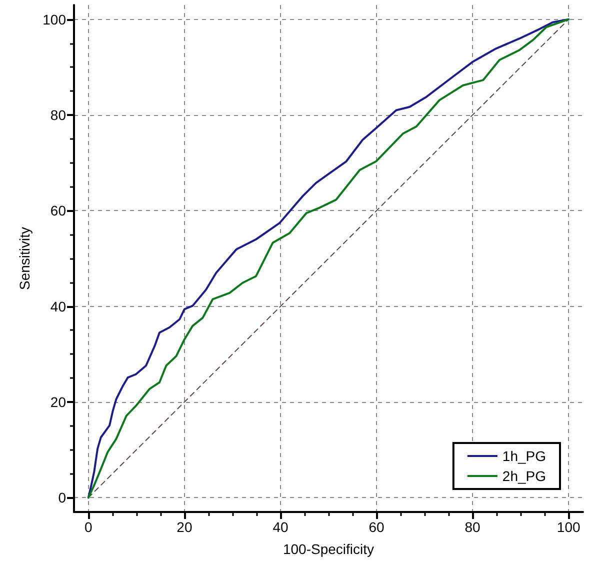  Describe the element at coordinates (524, 456) in the screenshot. I see `legend-label: 1h_PG` at that location.